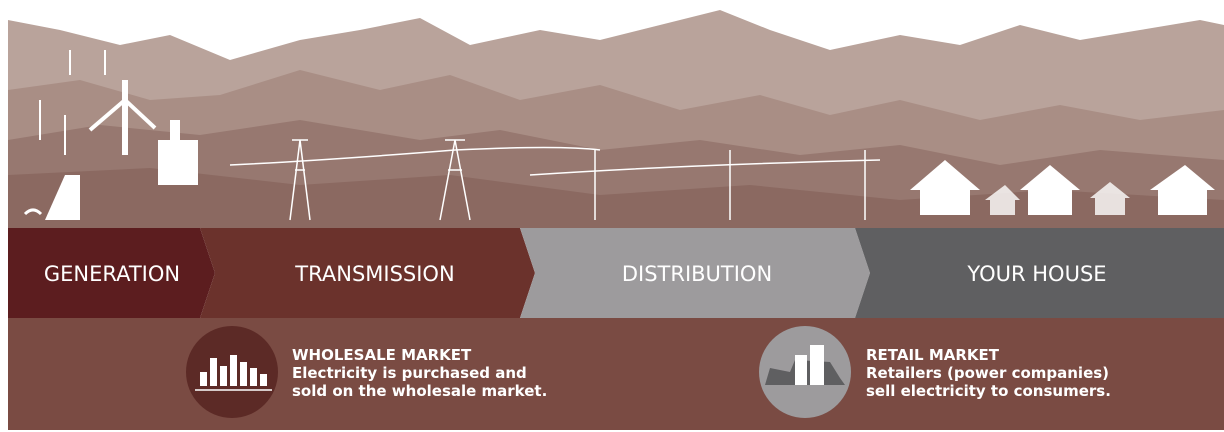 The width and height of the screenshot is (1224, 432). I want to click on market-line: Retailers (power companies), so click(987, 373).